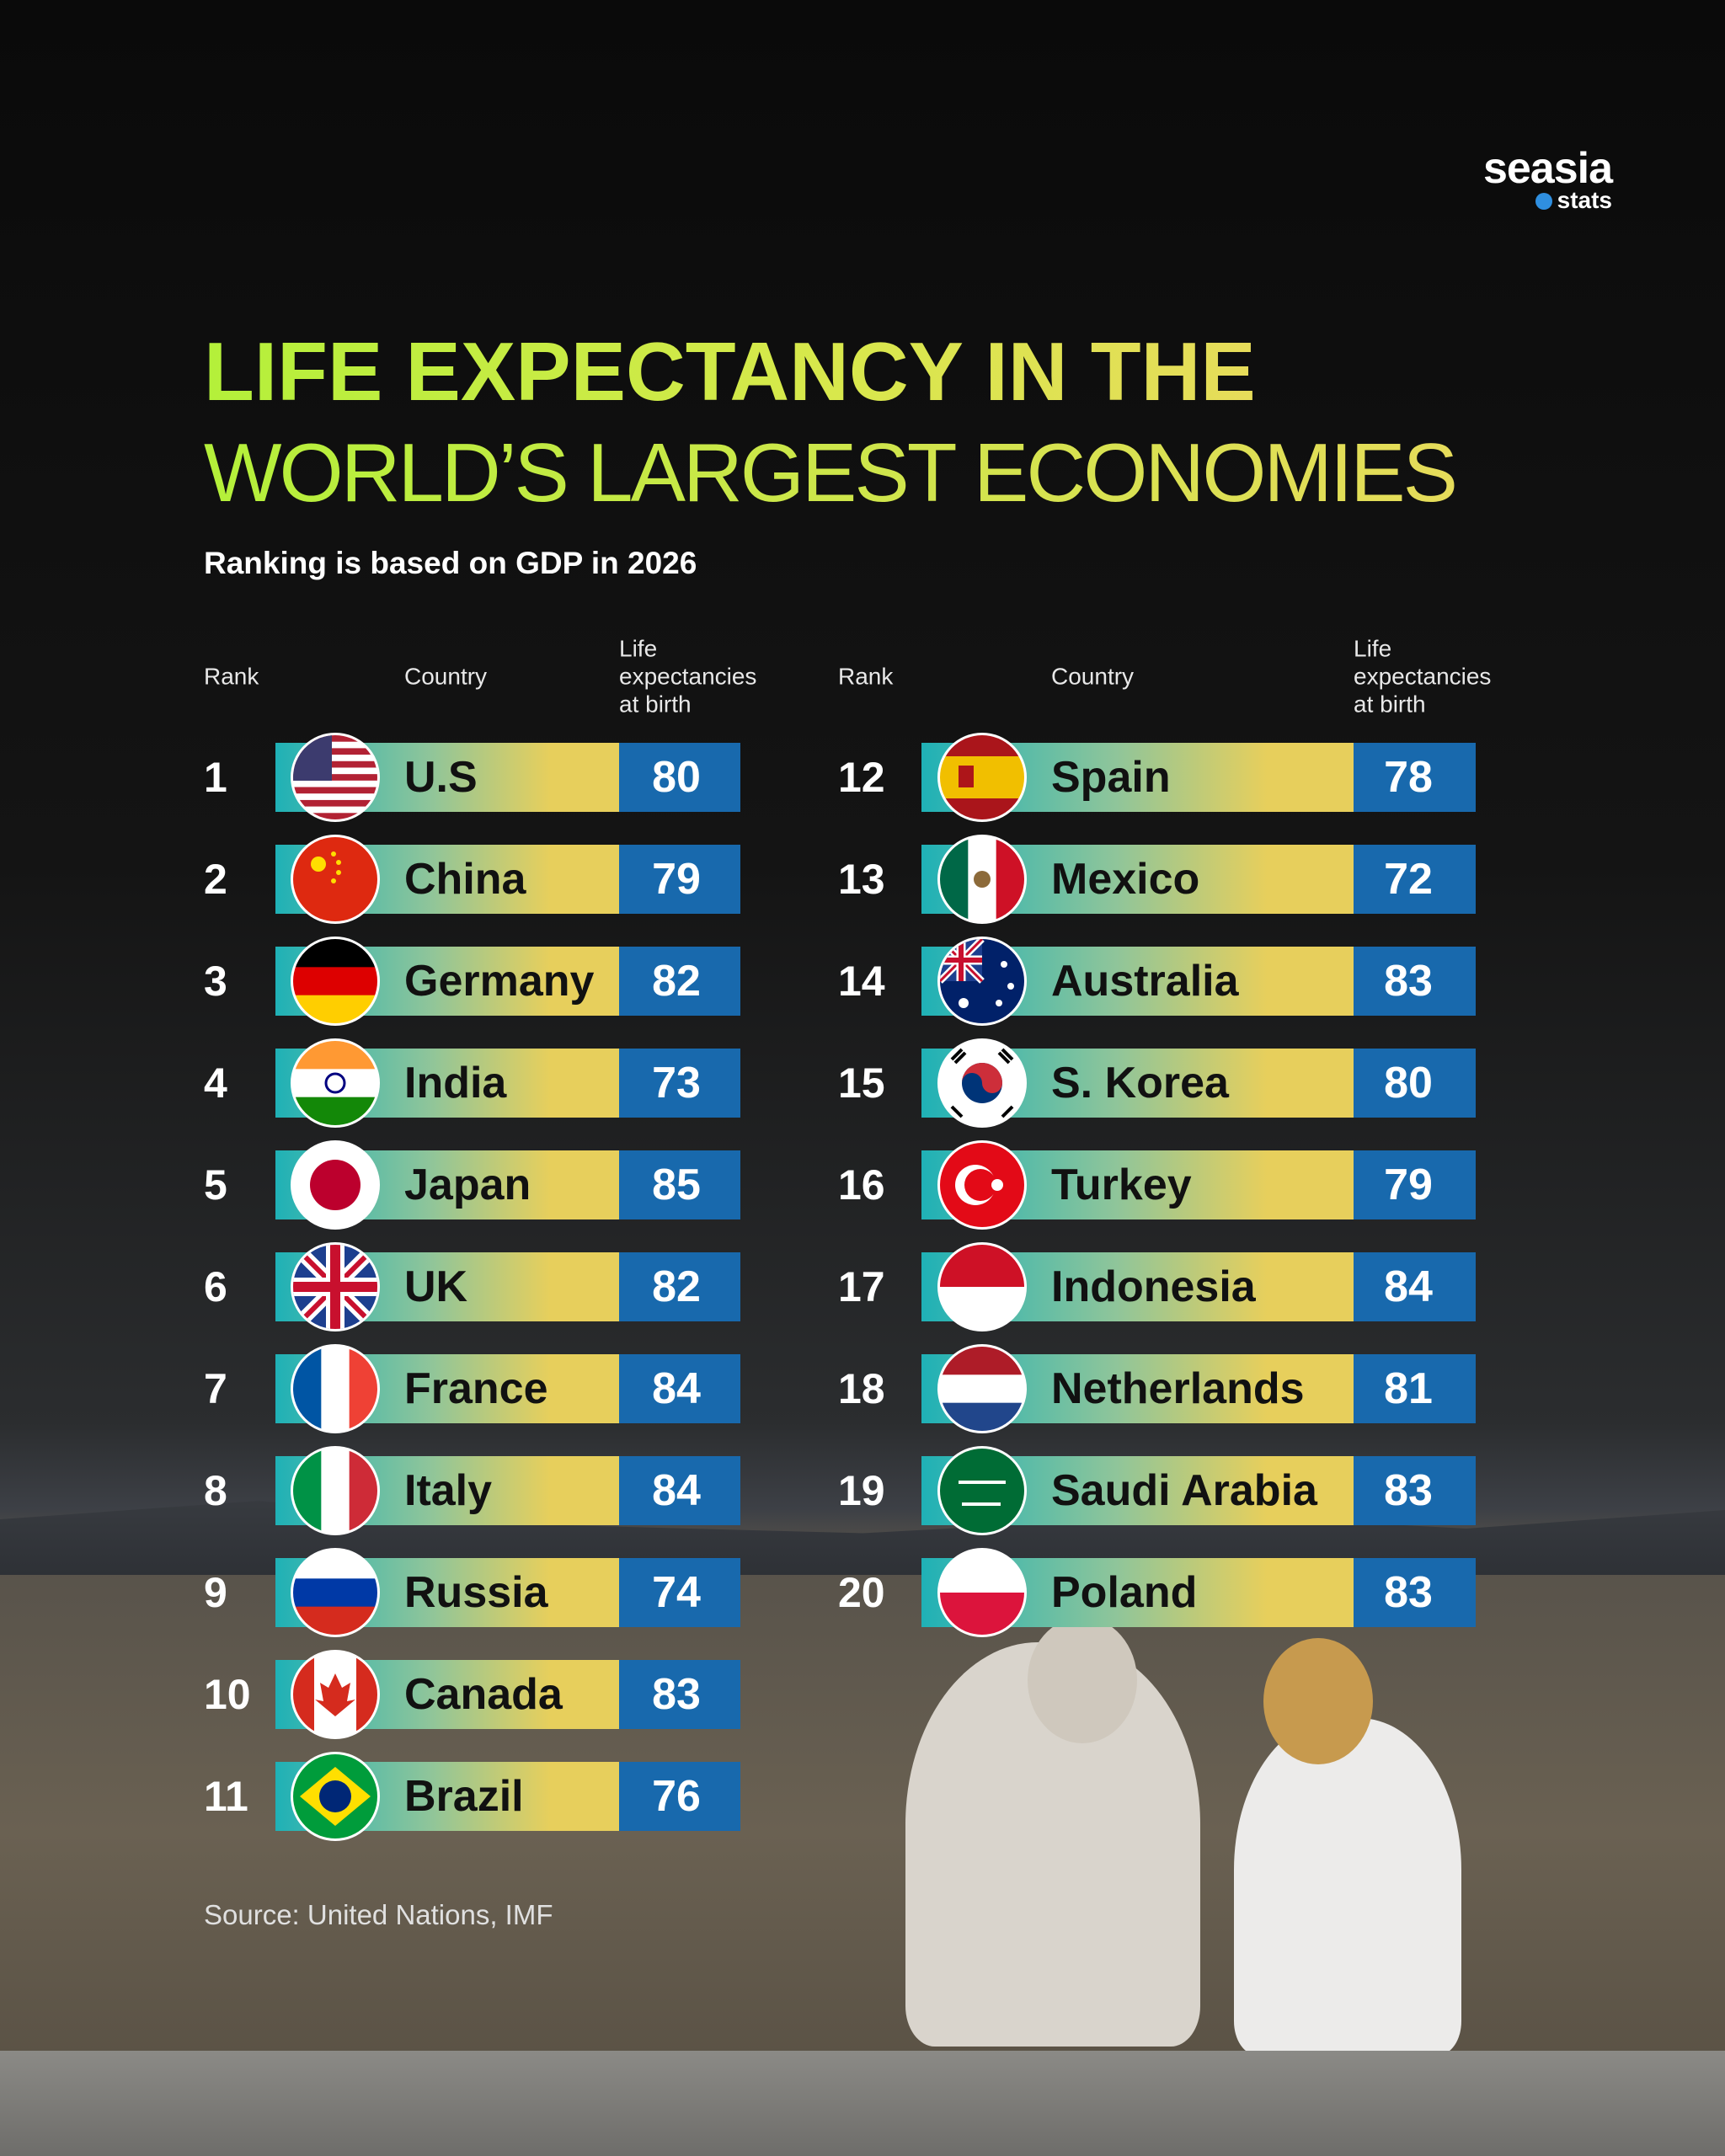 This screenshot has width=1725, height=2156. What do you see at coordinates (862, 2103) in the screenshot?
I see `wall` at bounding box center [862, 2103].